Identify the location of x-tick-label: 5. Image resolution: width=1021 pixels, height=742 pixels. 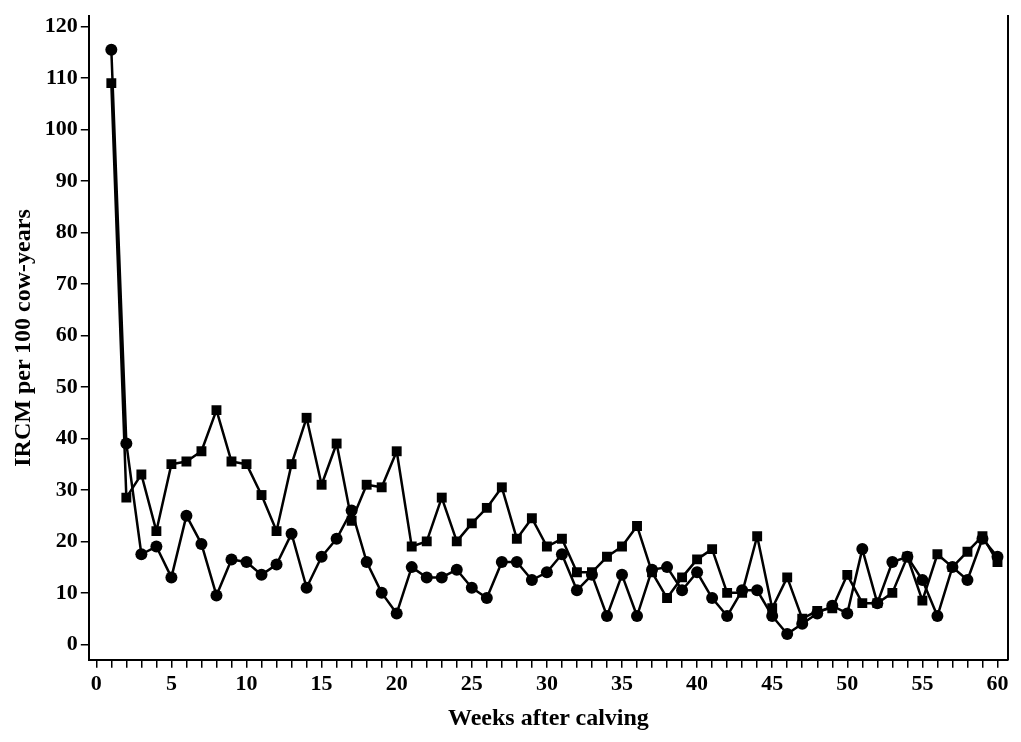
(171, 682).